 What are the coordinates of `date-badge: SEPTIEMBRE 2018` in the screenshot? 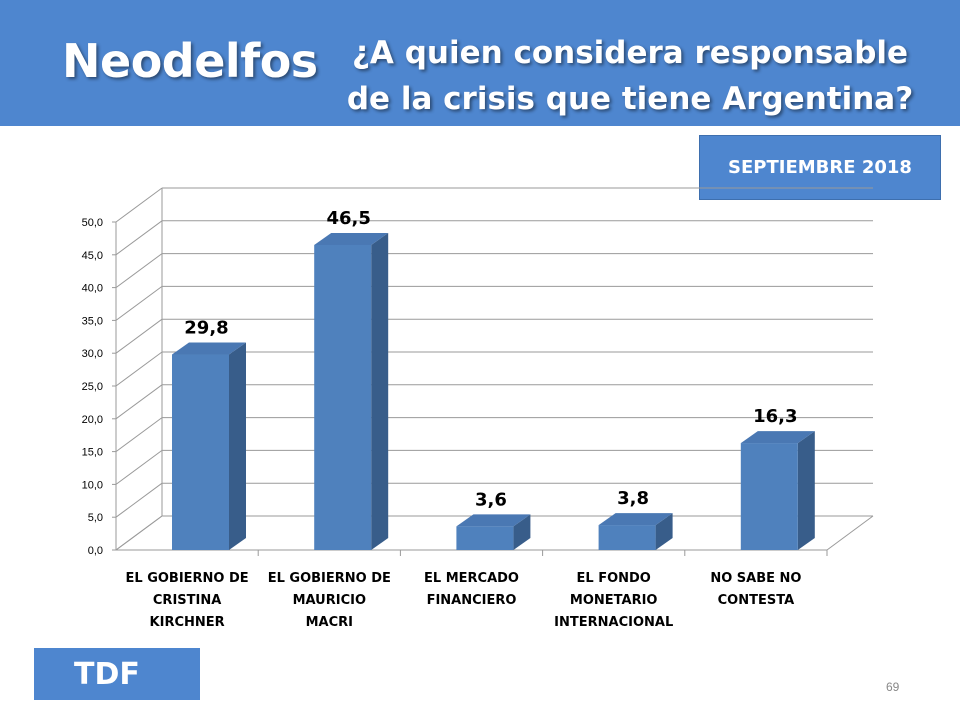 It's located at (820, 167).